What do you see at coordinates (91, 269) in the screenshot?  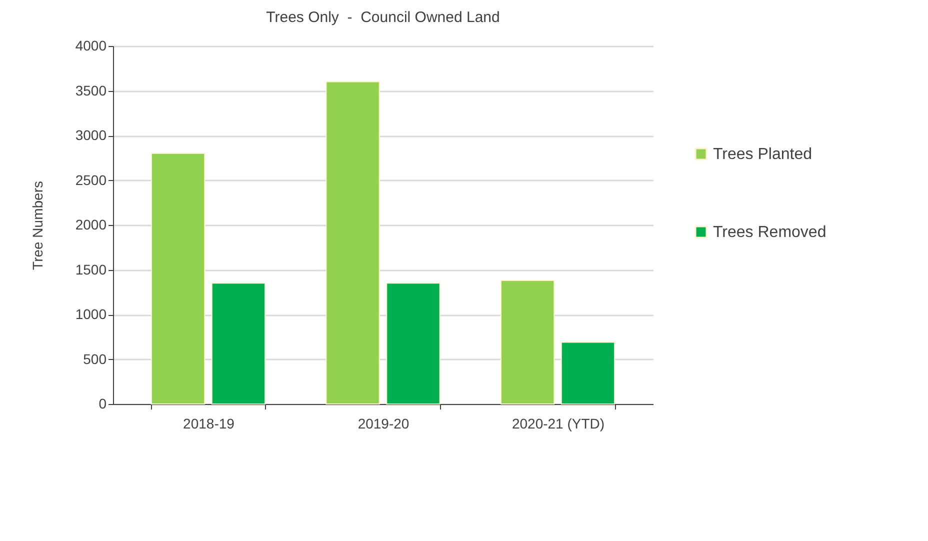 I see `y-tick-label: 1500` at bounding box center [91, 269].